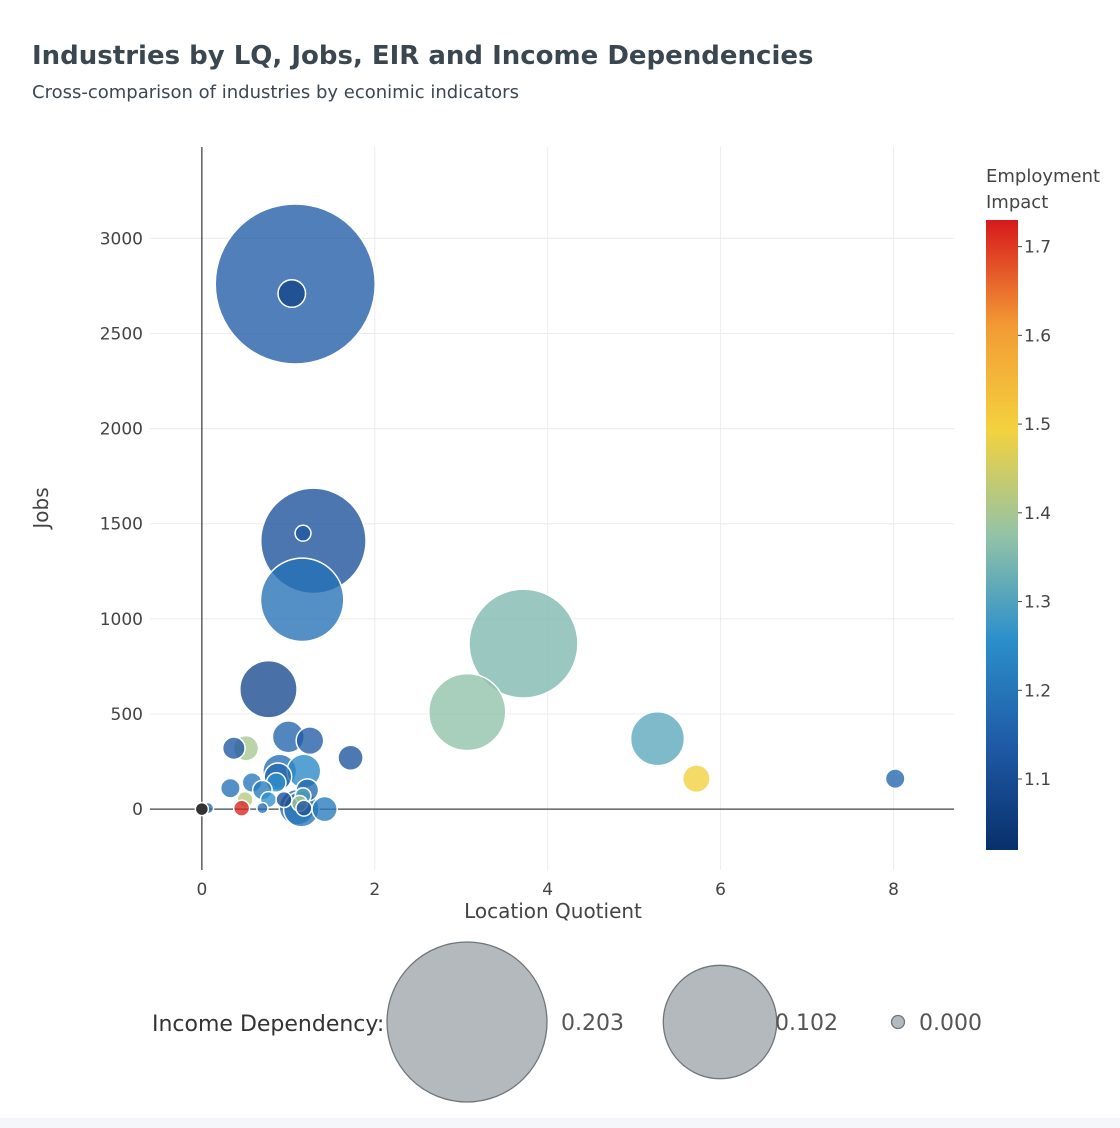  What do you see at coordinates (553, 911) in the screenshot?
I see `x-axis-title: Location Quotient` at bounding box center [553, 911].